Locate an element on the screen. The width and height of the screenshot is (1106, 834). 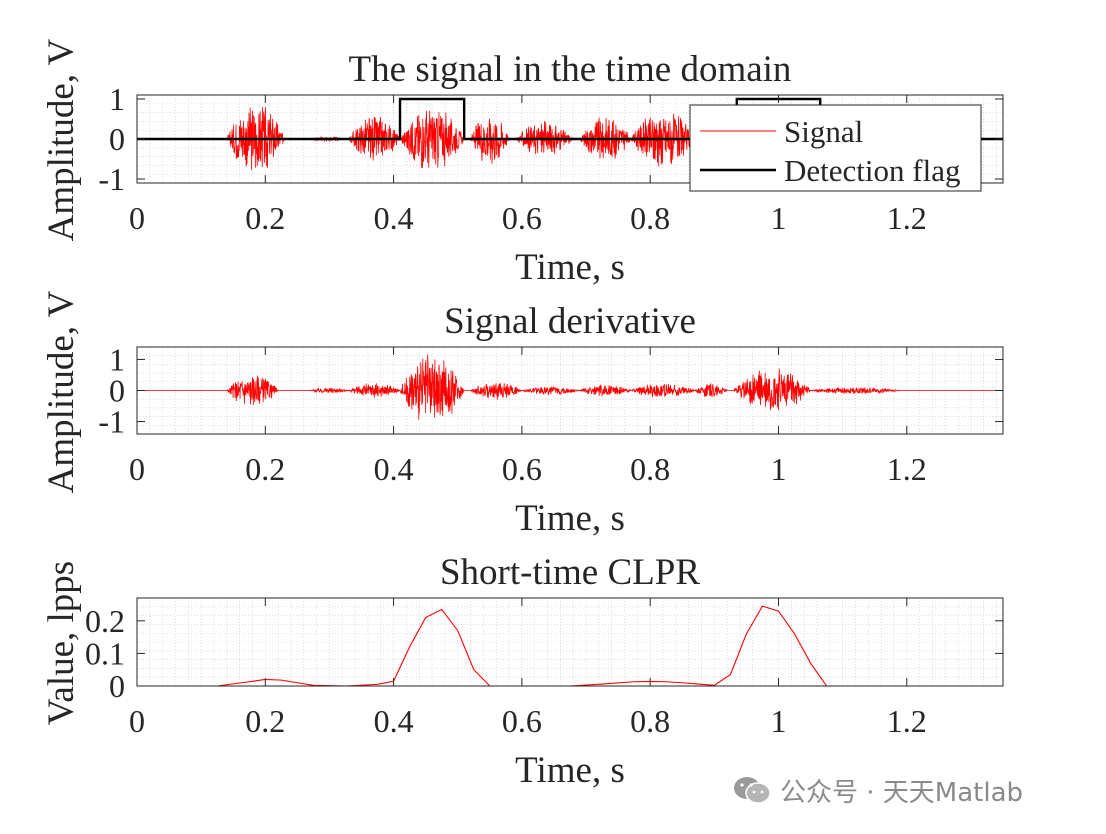
watermark-text: 公众号 · 天天Matlab is located at coordinates (902, 792).